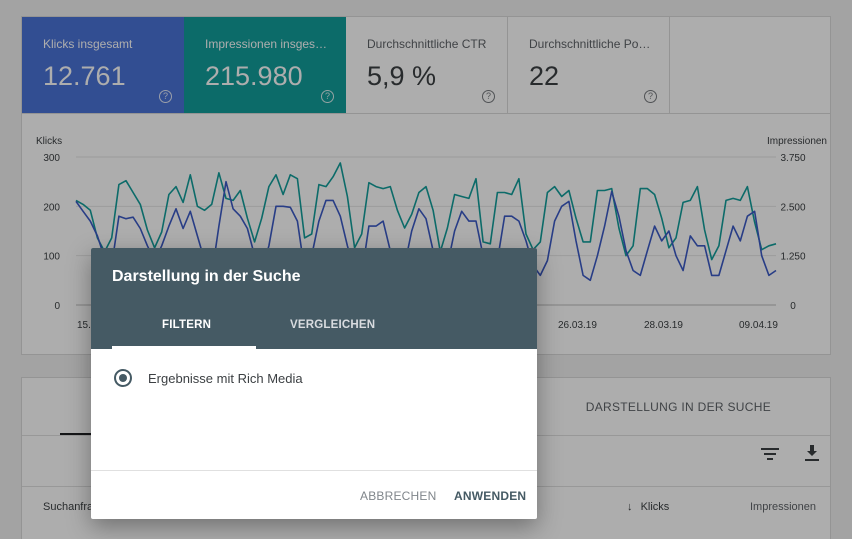 This screenshot has height=539, width=852. Describe the element at coordinates (84, 76) in the screenshot. I see `metric-value: 12.761` at that location.